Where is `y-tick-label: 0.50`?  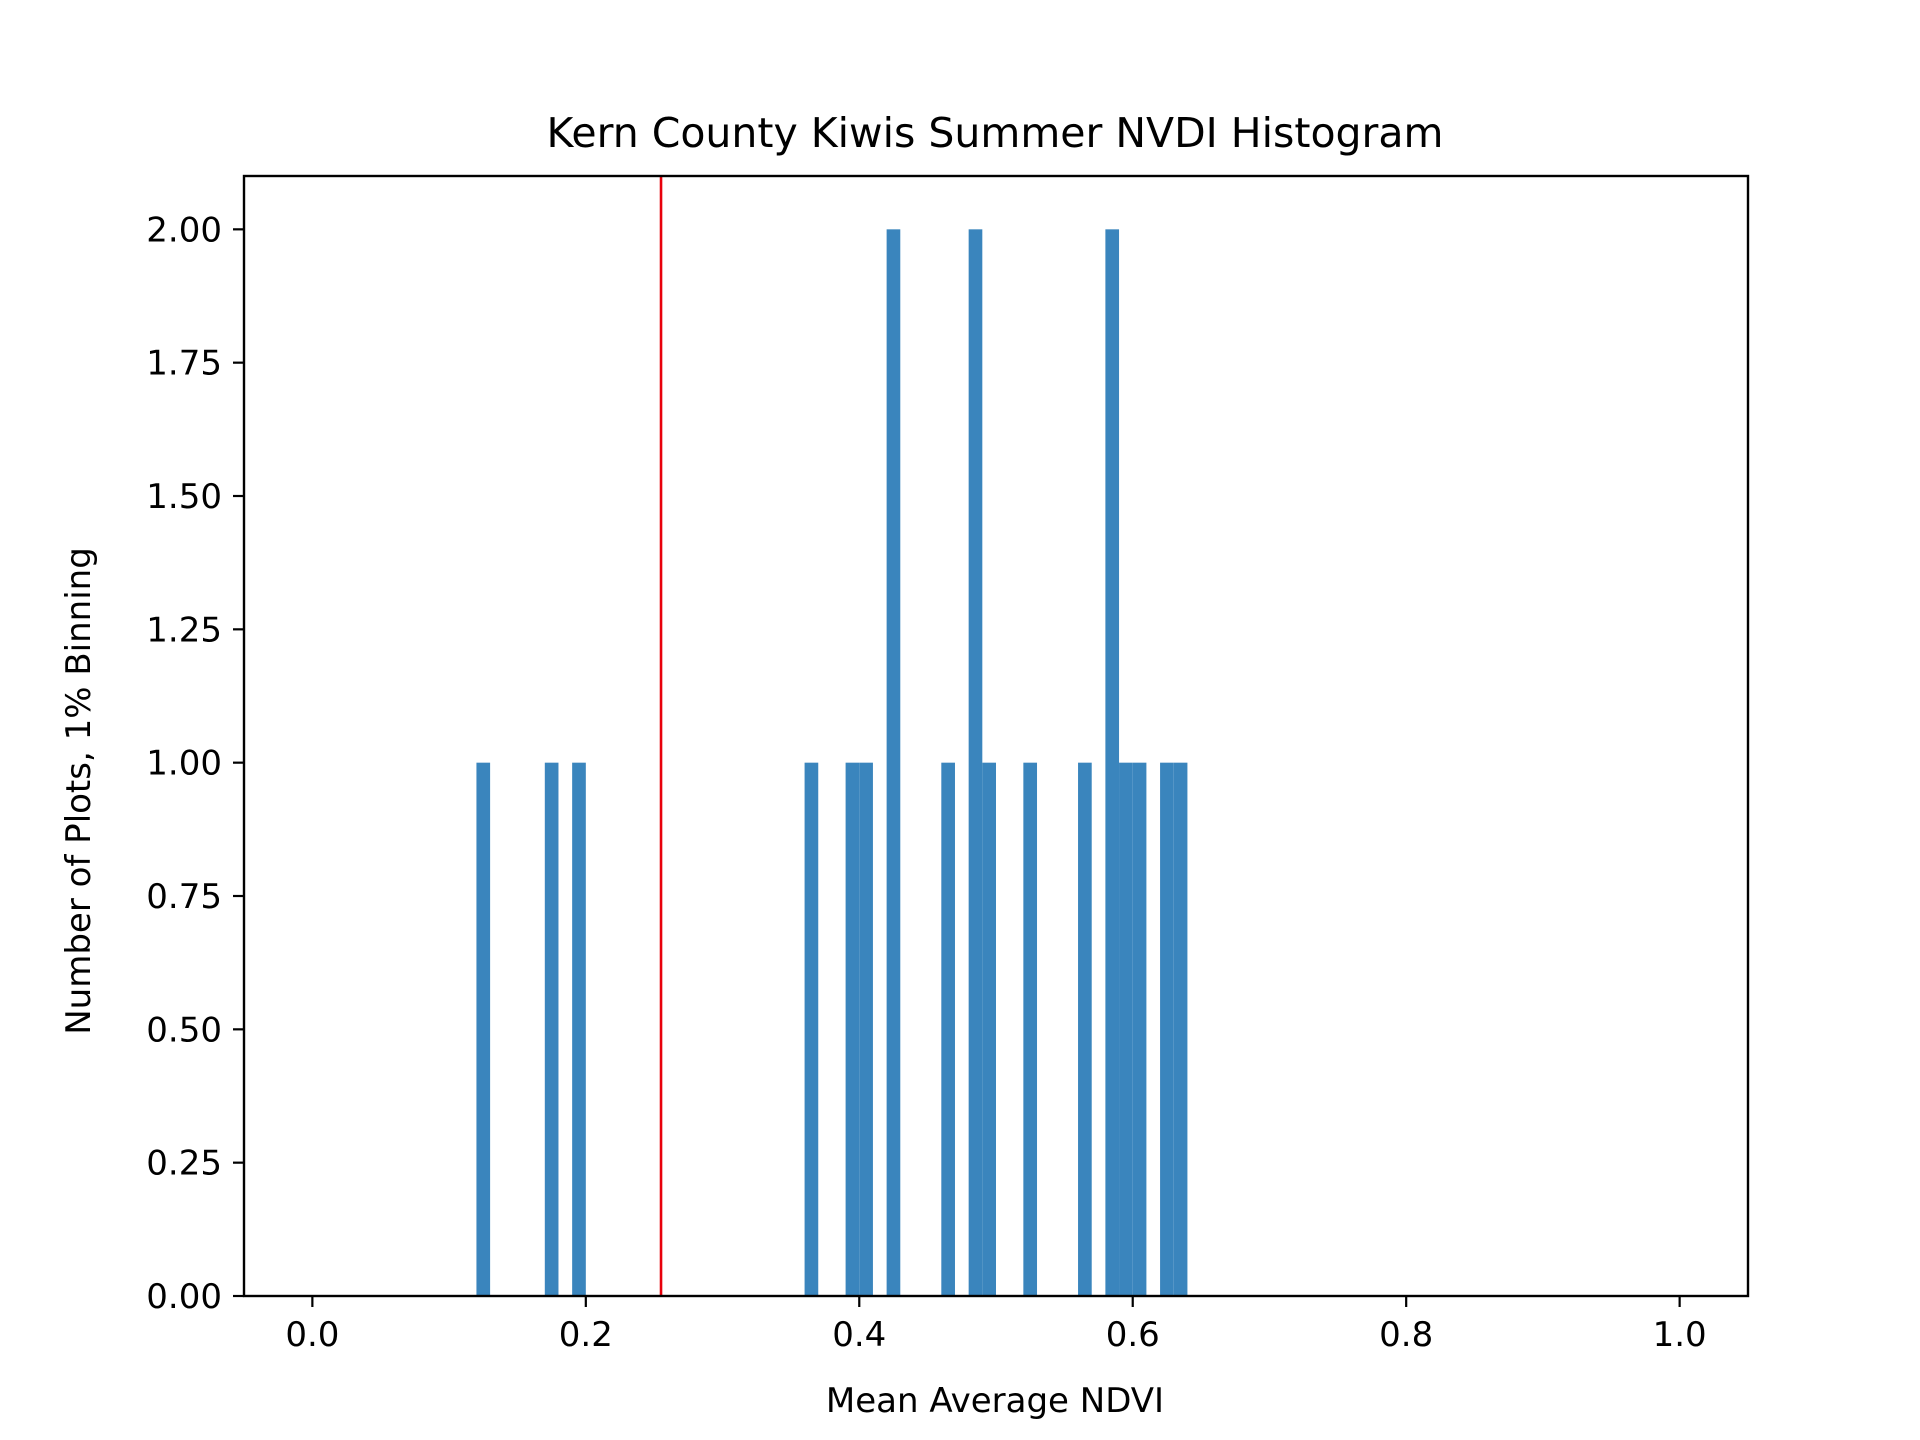
y-tick-label: 0.50 is located at coordinates (184, 1030).